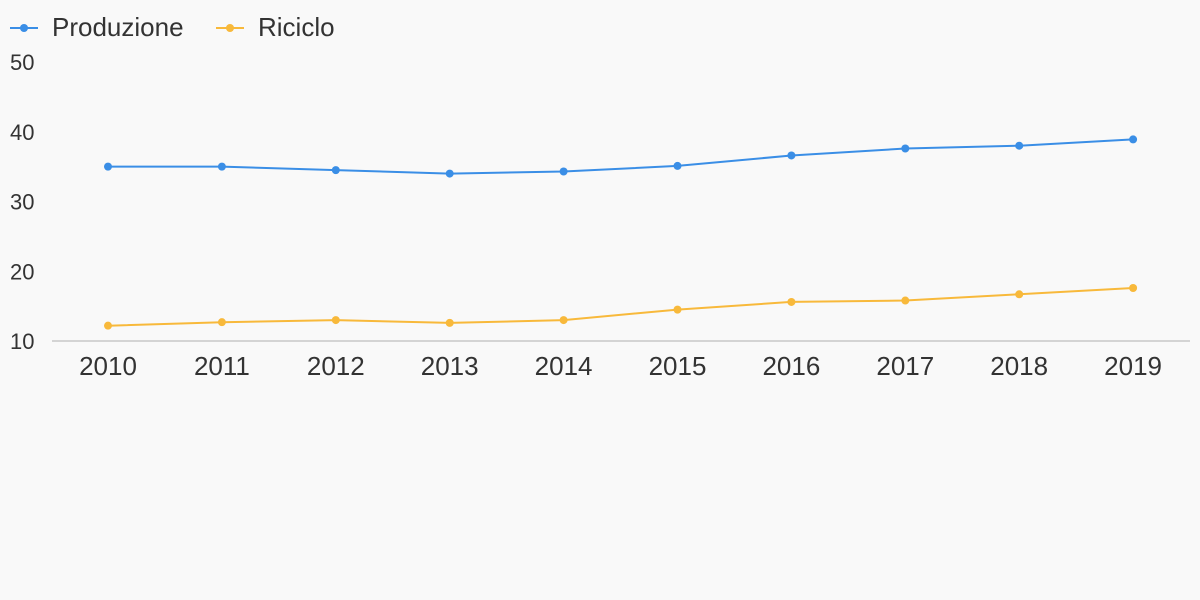 This screenshot has height=600, width=1200. What do you see at coordinates (22, 62) in the screenshot?
I see `y-tick-label: 50` at bounding box center [22, 62].